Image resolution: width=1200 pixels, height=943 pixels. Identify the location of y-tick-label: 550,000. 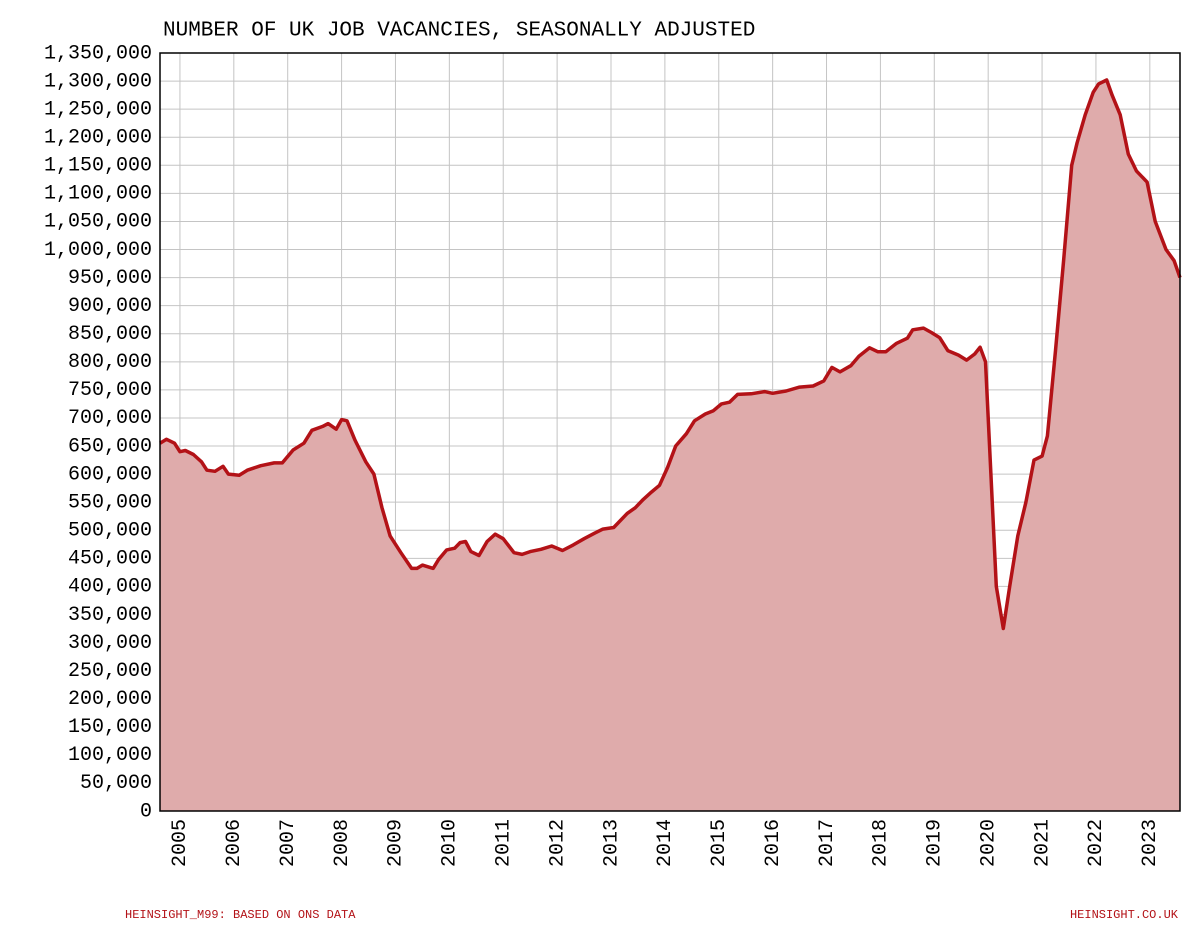
(110, 502).